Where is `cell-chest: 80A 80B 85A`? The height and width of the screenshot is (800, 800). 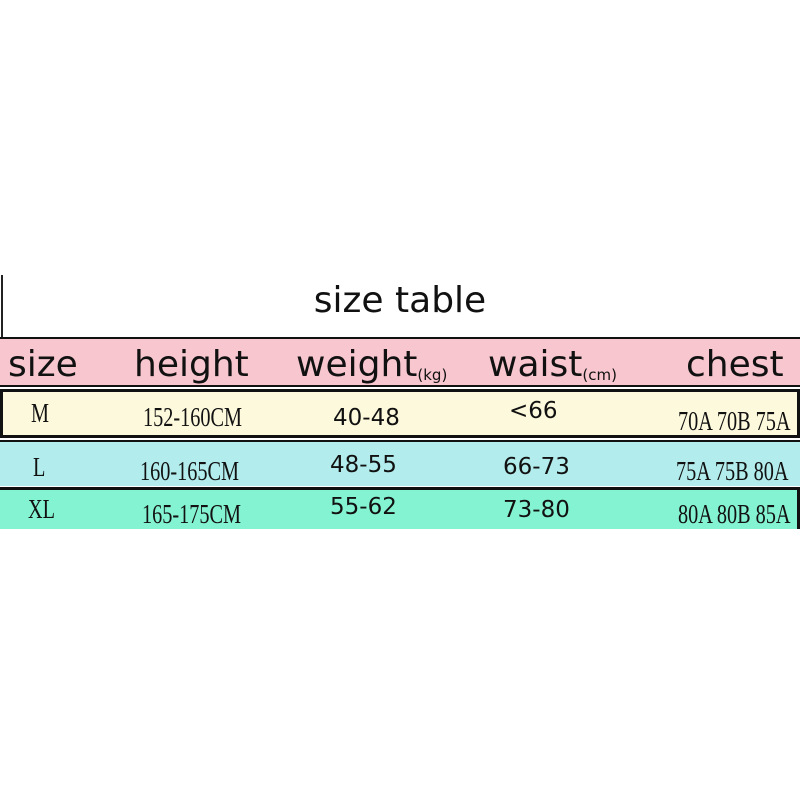
cell-chest: 80A 80B 85A is located at coordinates (734, 514).